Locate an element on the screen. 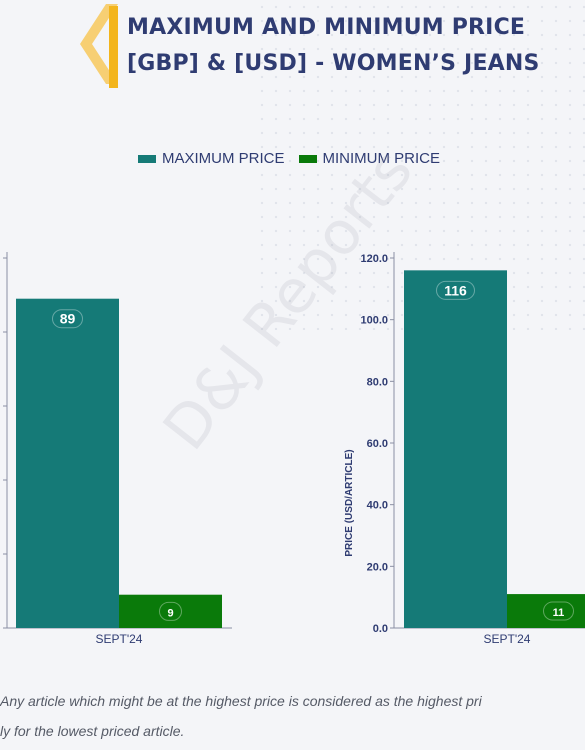 Image resolution: width=585 pixels, height=750 pixels. y-tick-label: 60.0 is located at coordinates (377, 444).